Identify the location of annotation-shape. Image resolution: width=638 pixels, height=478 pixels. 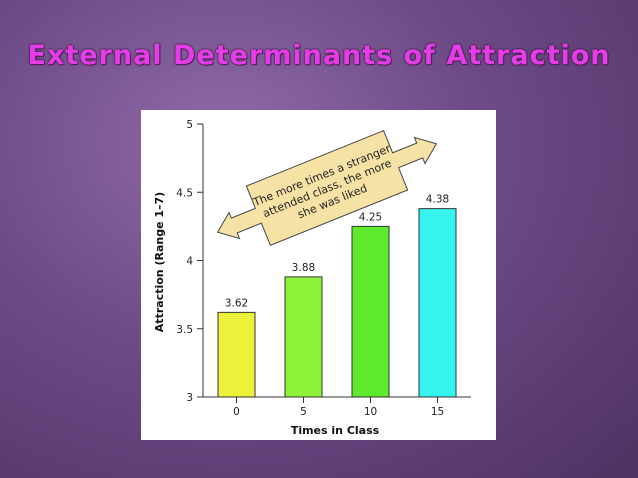
(327, 188).